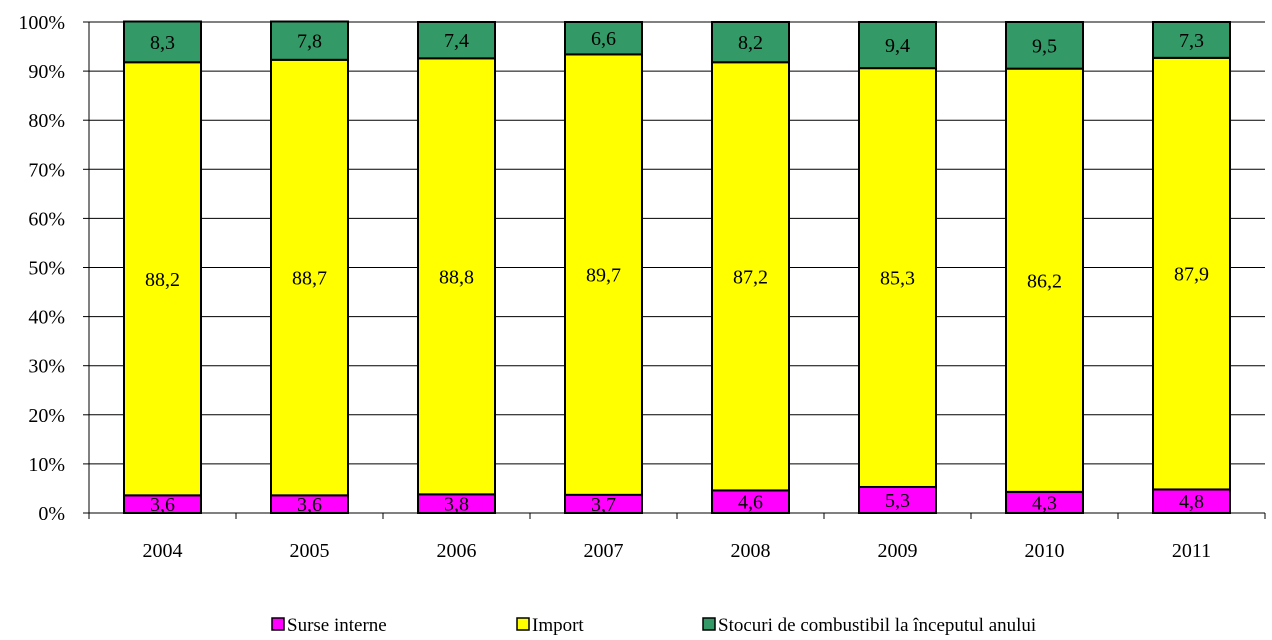 The image size is (1272, 640). I want to click on y-tick-label: 20%, so click(46, 416).